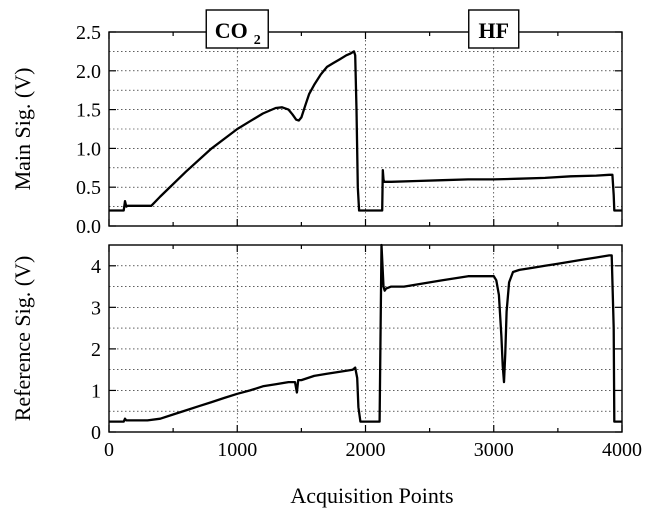  Describe the element at coordinates (96, 267) in the screenshot. I see `y-tick-label: 4` at that location.